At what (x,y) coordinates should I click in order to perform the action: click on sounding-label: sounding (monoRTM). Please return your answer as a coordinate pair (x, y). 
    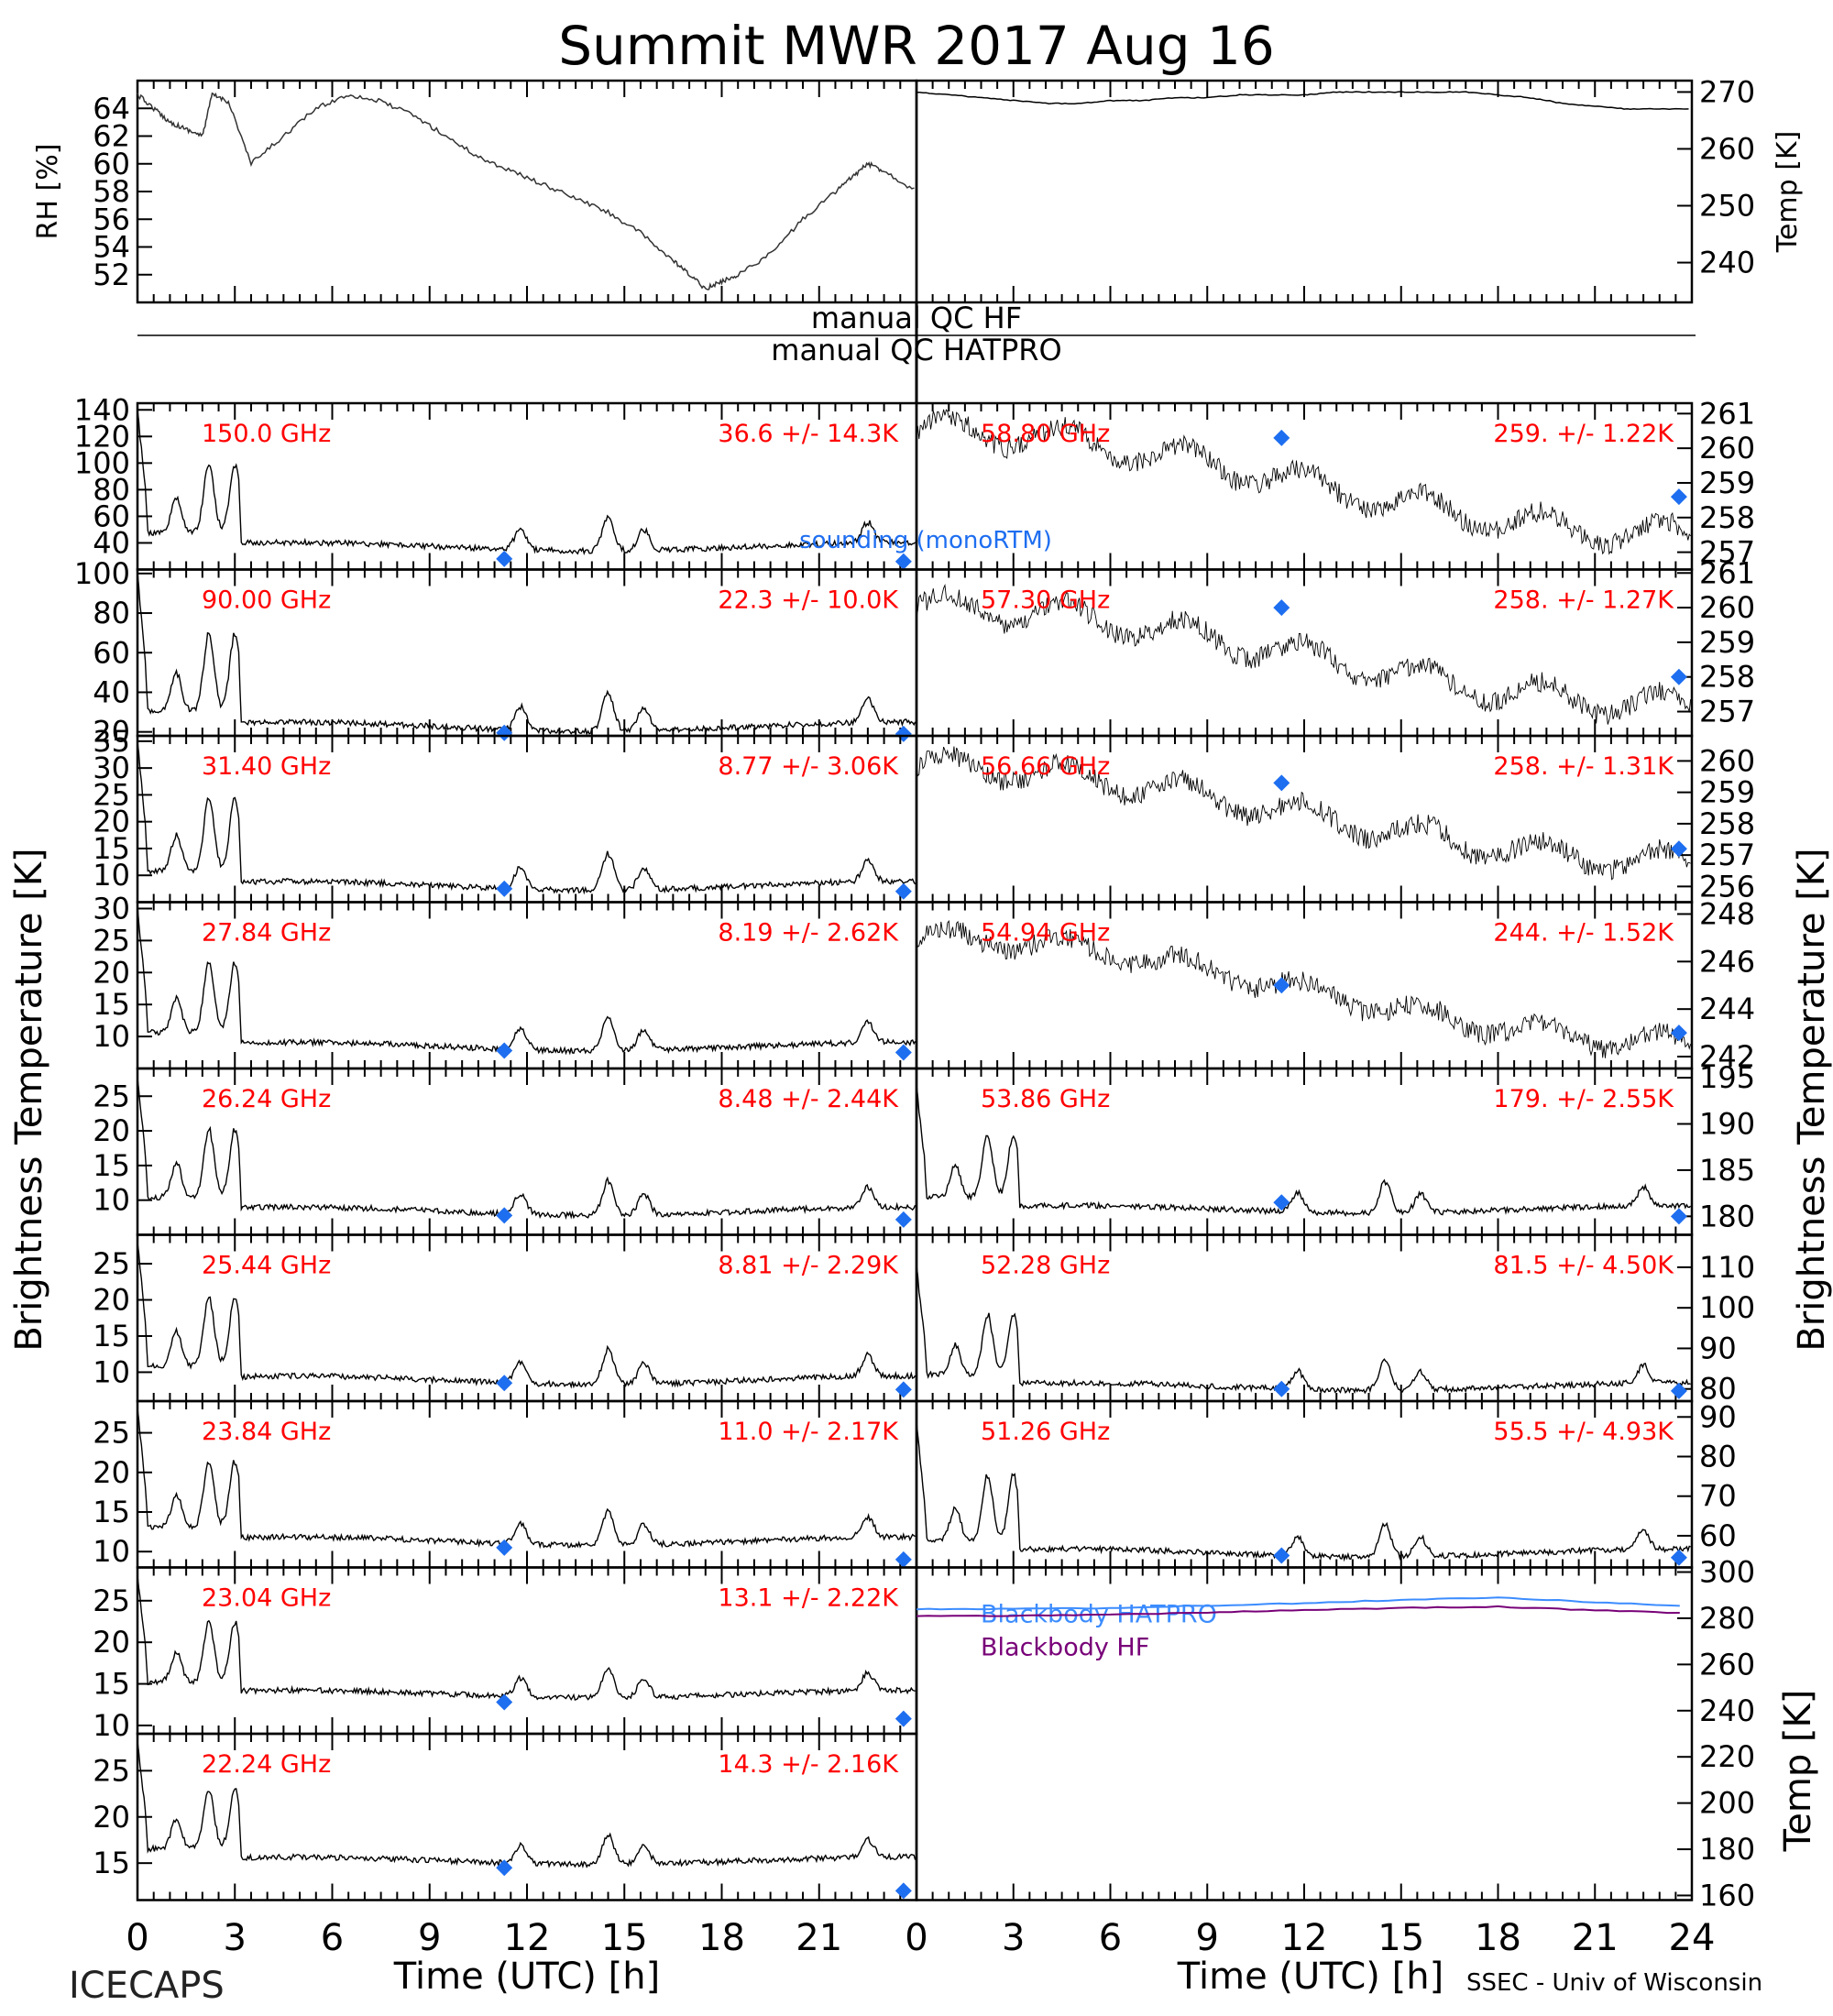
    Looking at the image, I should click on (925, 540).